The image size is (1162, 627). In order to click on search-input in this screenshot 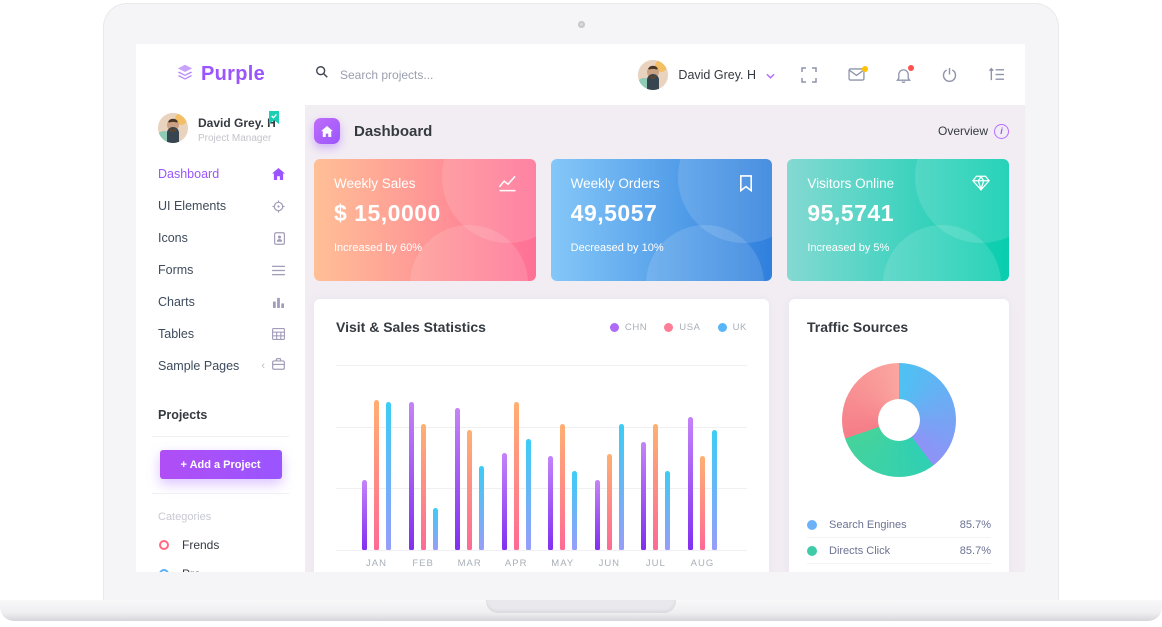, I will do `click(415, 74)`.